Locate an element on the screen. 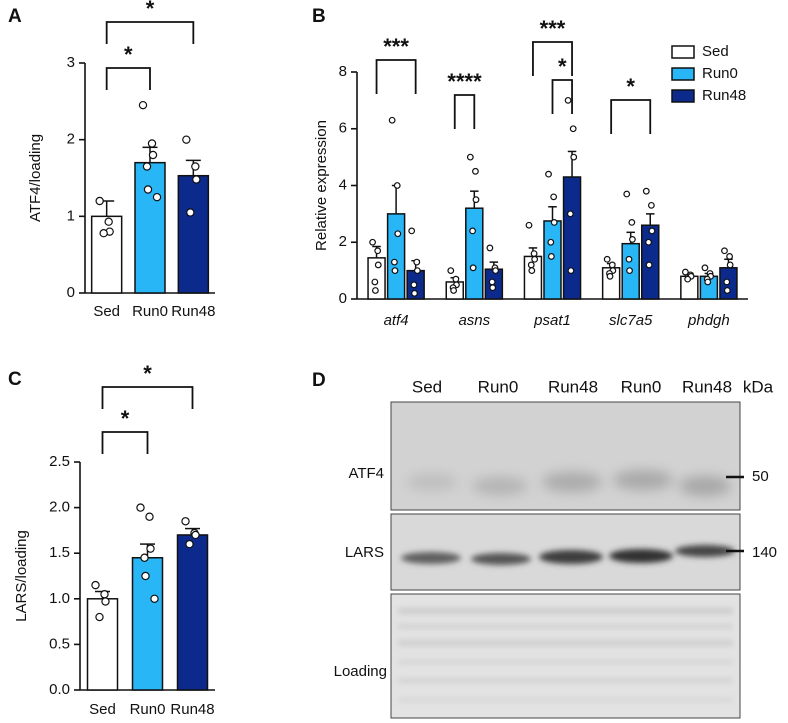  y-tick-label: 1.5 is located at coordinates (59, 552).